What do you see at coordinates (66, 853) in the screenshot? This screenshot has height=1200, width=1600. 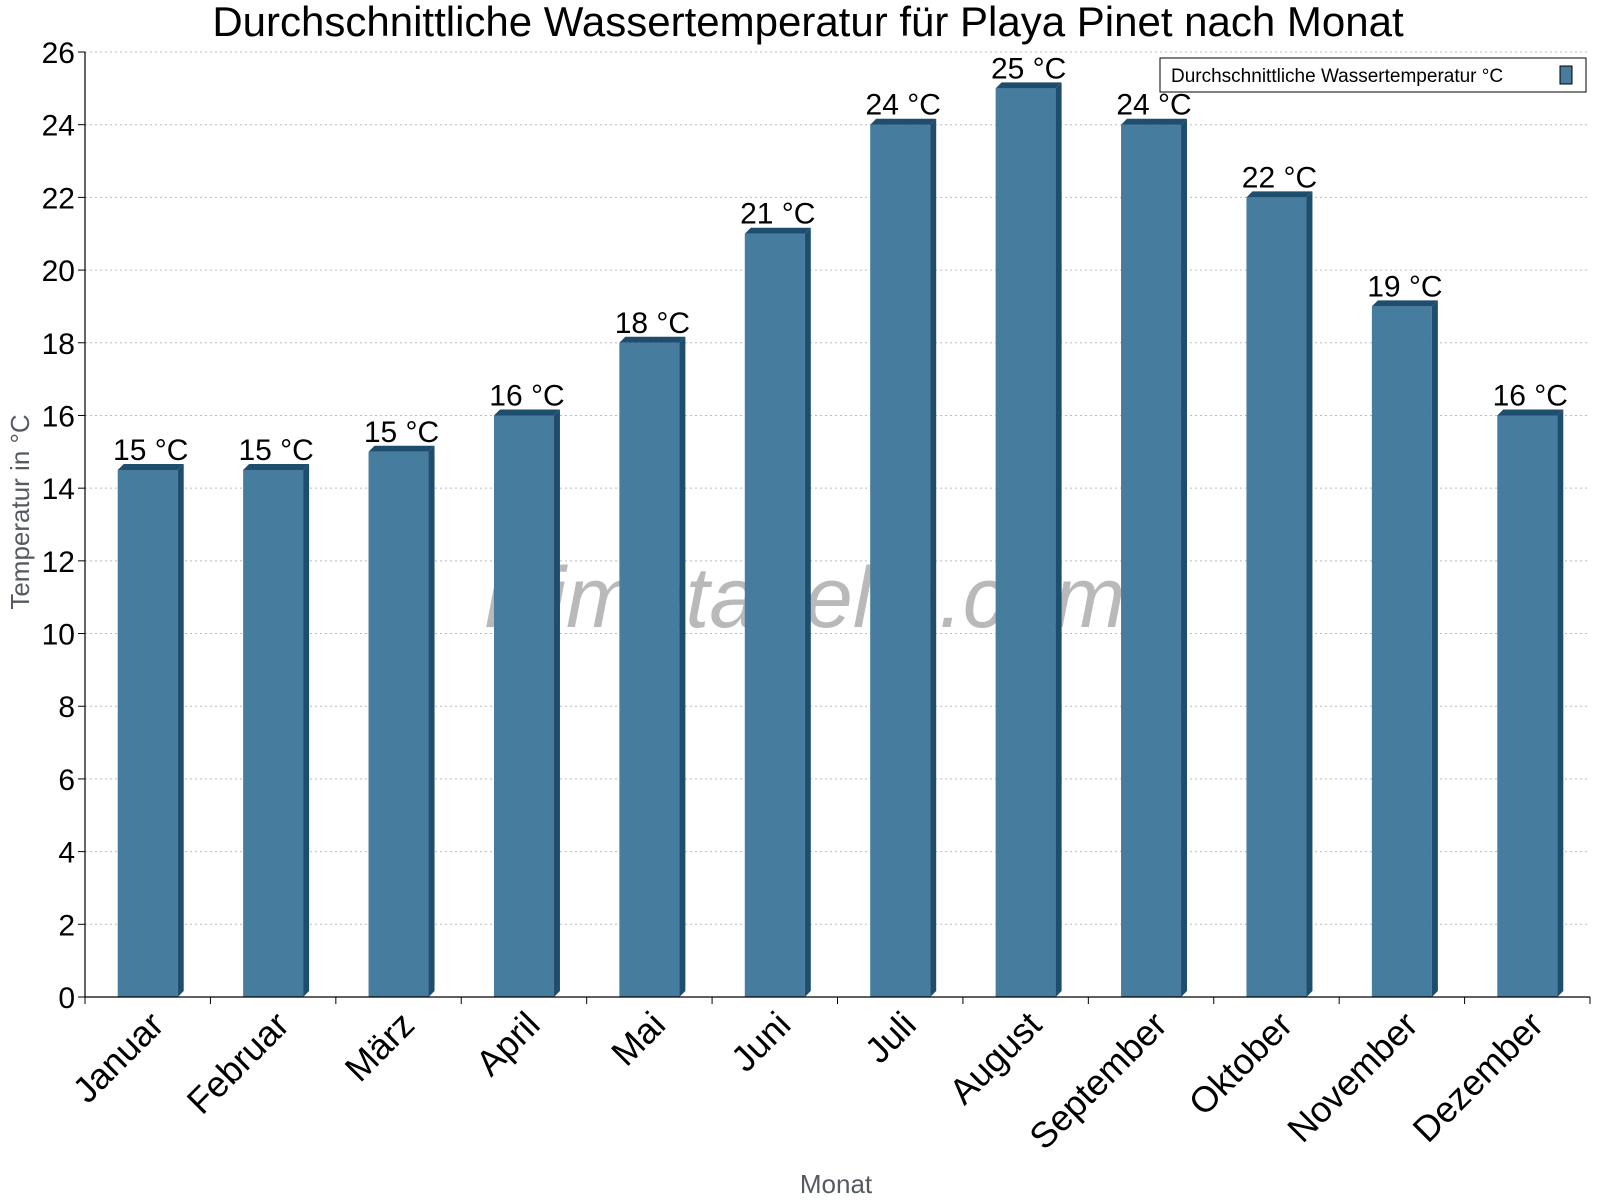 I see `y-tick-label: 4` at bounding box center [66, 853].